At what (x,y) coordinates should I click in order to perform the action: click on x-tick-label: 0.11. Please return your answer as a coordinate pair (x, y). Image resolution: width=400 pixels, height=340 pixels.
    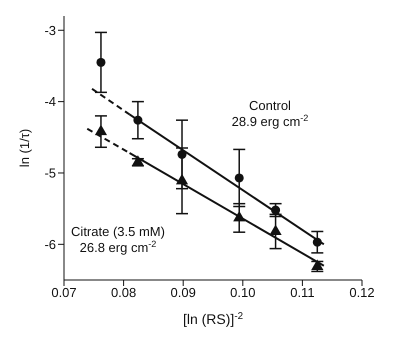
    Looking at the image, I should click on (302, 292).